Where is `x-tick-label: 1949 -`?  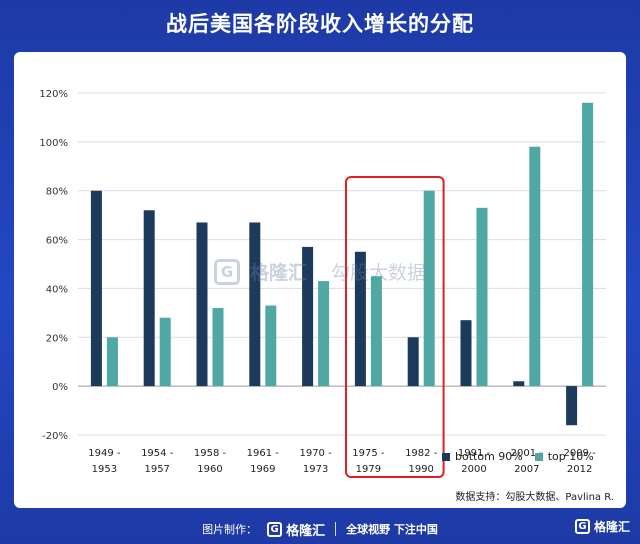
x-tick-label: 1949 - is located at coordinates (104, 453).